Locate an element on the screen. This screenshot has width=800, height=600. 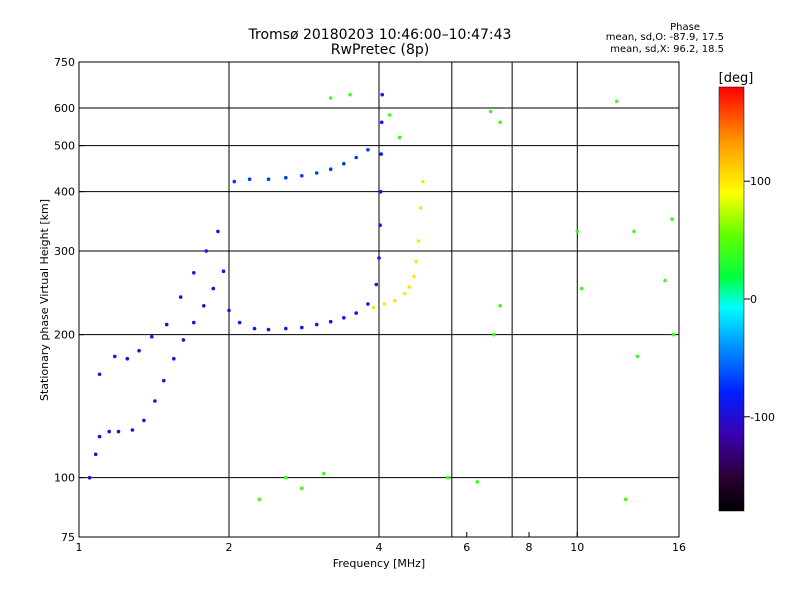
y-tick-label: 400 is located at coordinates (64, 192).